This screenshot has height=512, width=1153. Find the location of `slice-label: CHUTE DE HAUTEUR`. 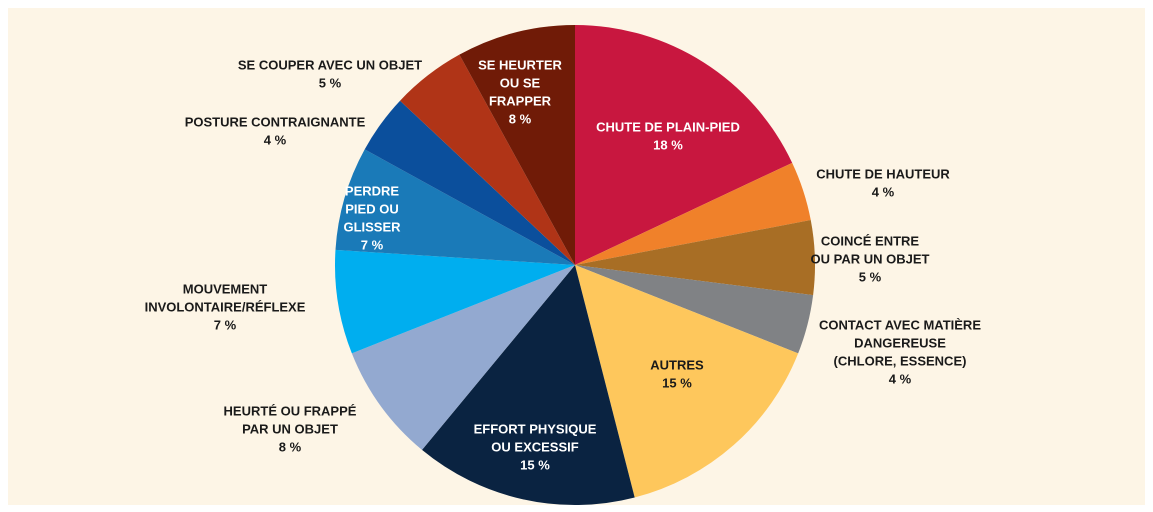

slice-label: CHUTE DE HAUTEUR is located at coordinates (883, 173).